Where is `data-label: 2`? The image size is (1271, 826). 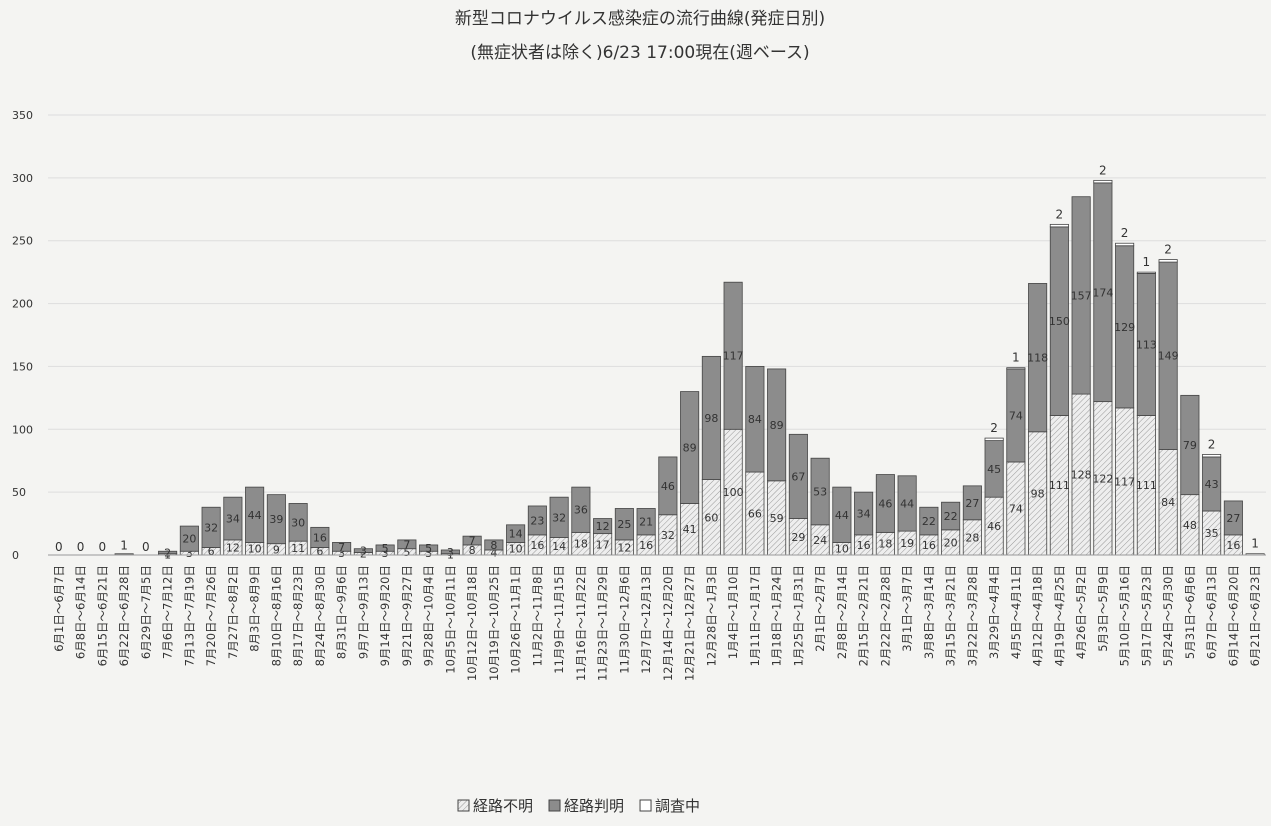
data-label: 2 is located at coordinates (1168, 250).